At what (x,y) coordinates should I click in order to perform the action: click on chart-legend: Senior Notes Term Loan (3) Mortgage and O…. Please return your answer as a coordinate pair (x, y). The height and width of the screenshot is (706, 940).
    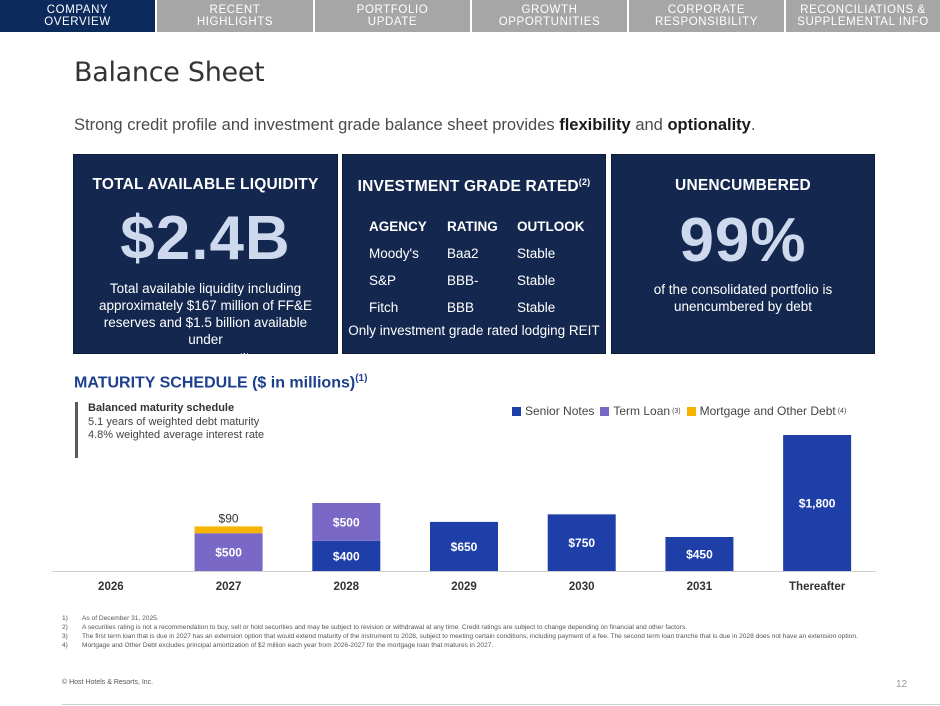
    Looking at the image, I should click on (682, 411).